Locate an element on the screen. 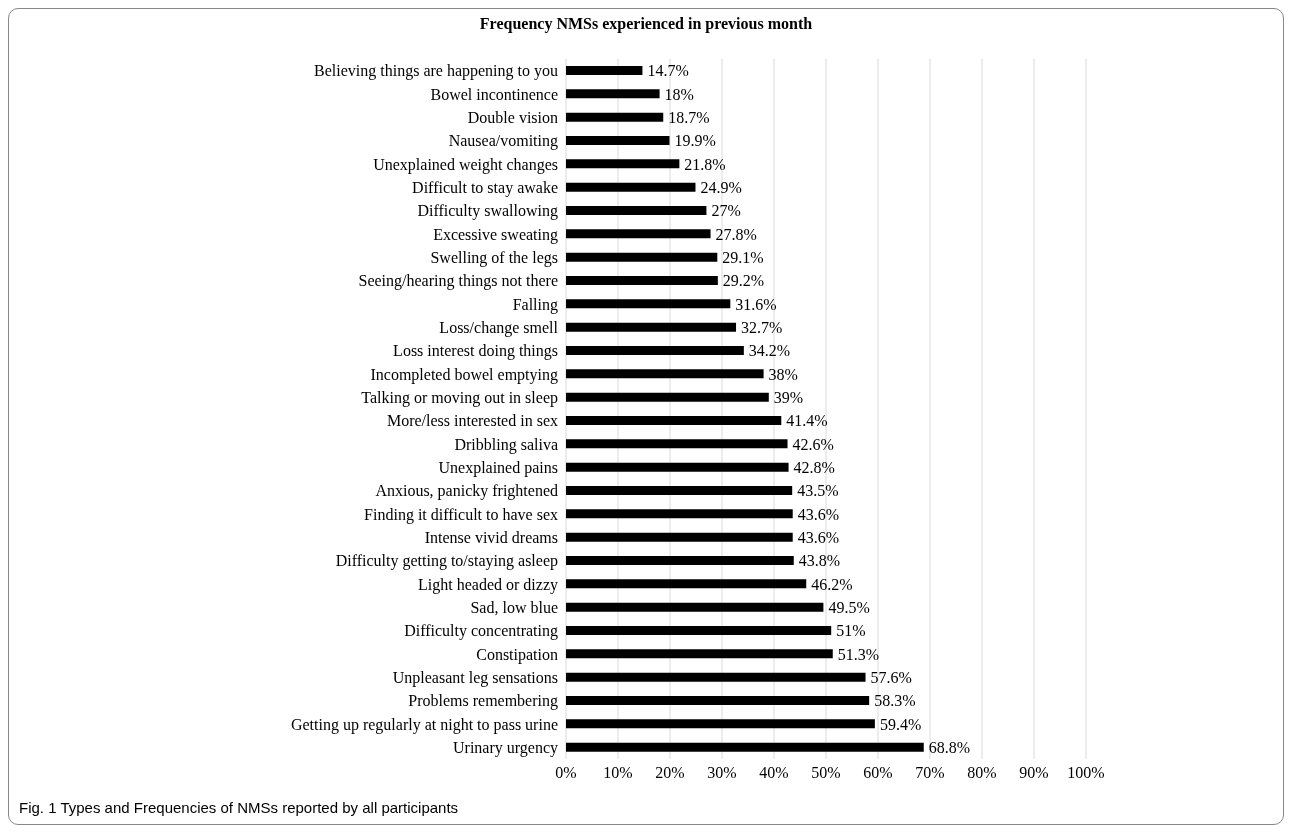  data-label: 58.3% is located at coordinates (895, 701).